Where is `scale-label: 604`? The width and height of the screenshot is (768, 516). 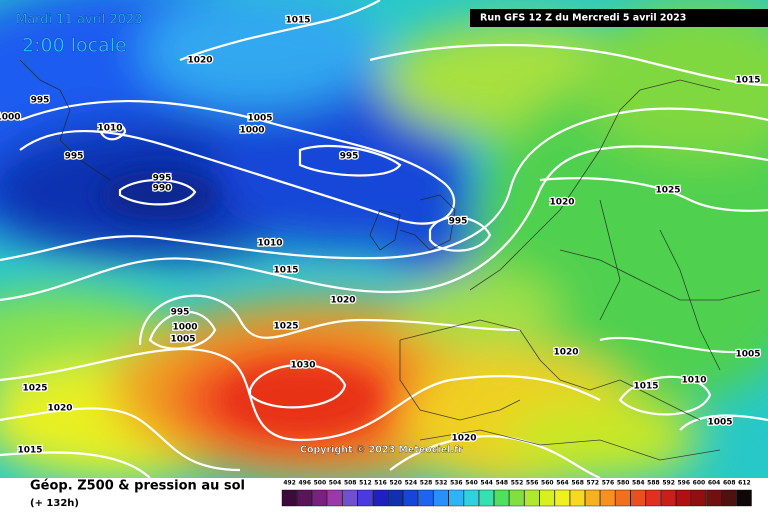 scale-label: 604 is located at coordinates (714, 483).